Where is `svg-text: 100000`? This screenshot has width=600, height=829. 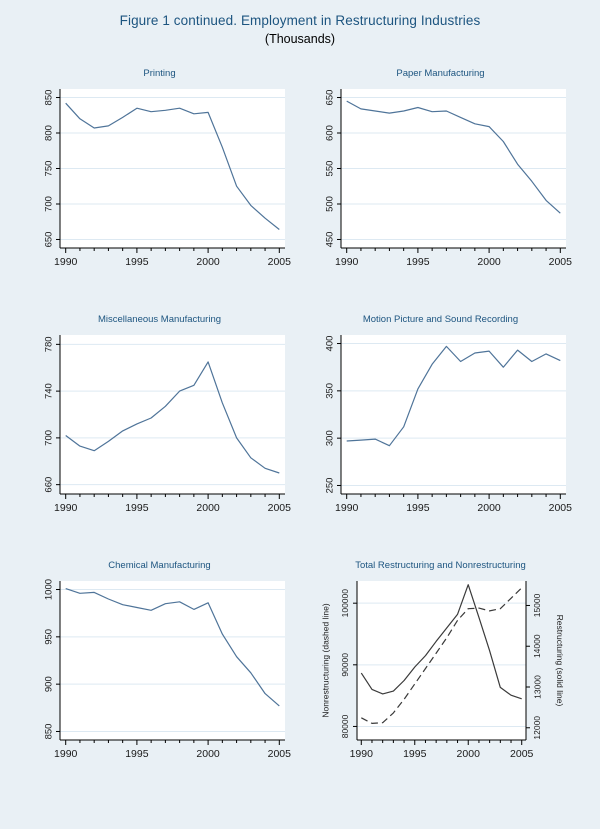
svg-text: 100000 is located at coordinates (345, 603).